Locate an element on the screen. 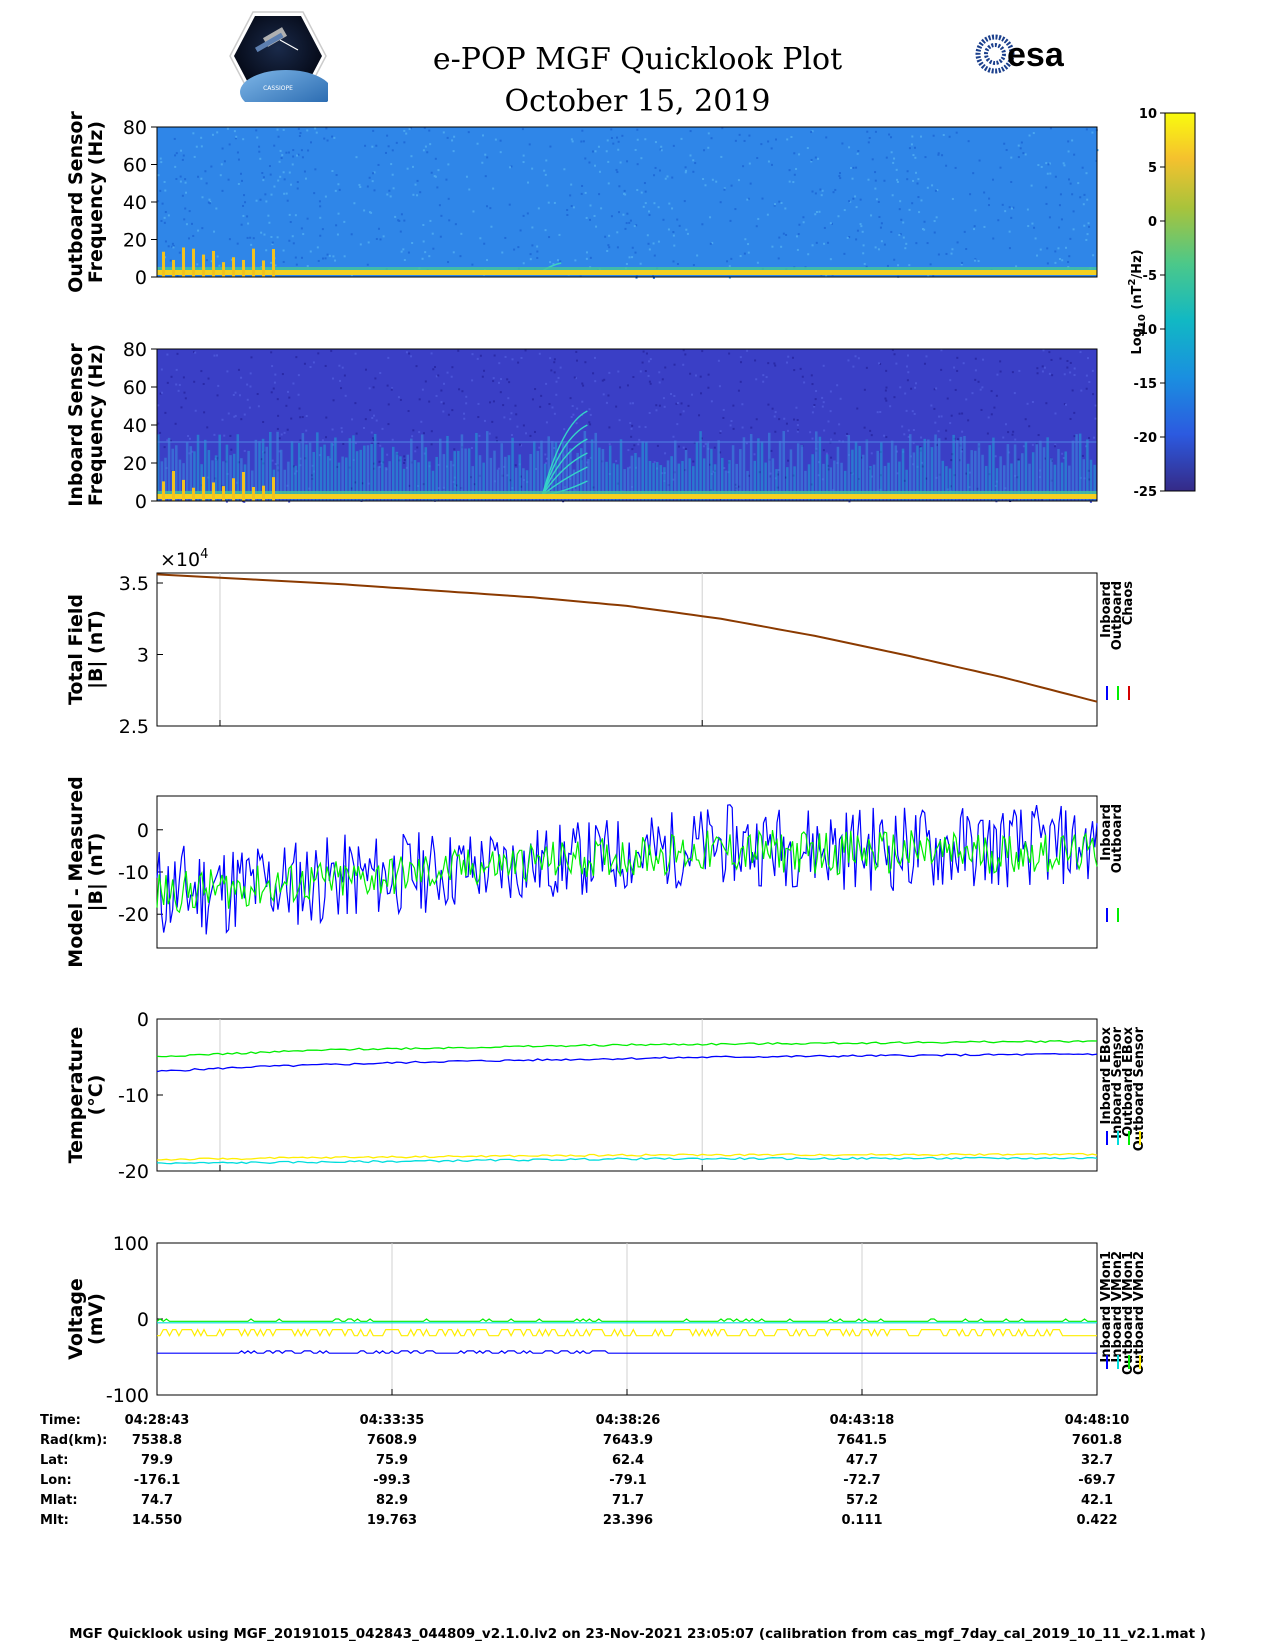 This screenshot has height=1650, width=1275. colorbar-label: Log10 (nT2/Hz) is located at coordinates (1137, 301).